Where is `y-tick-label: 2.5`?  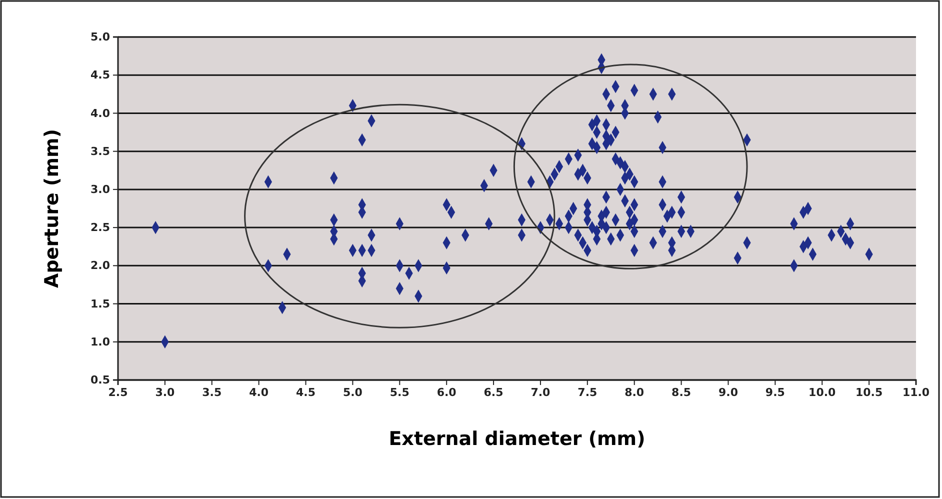
y-tick-label: 2.5 is located at coordinates (100, 227).